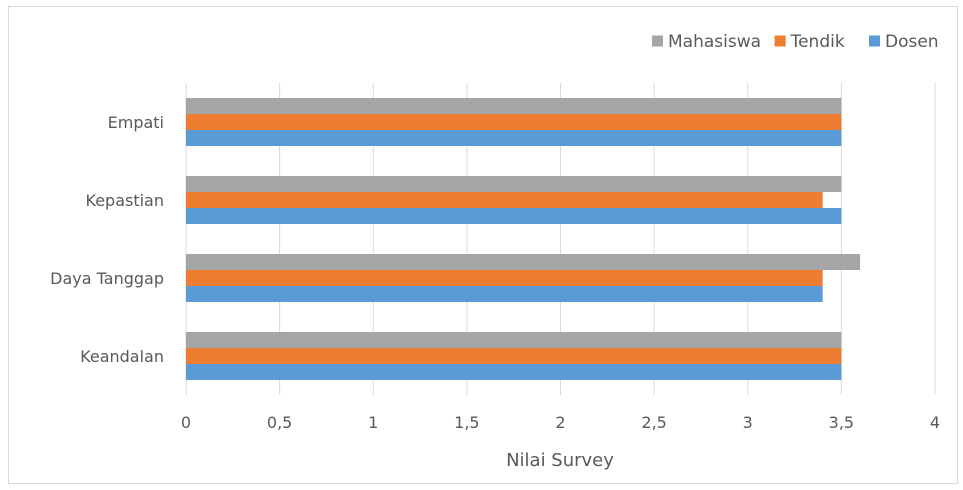 The width and height of the screenshot is (963, 490). What do you see at coordinates (107, 239) in the screenshot?
I see `category-labels: Keandalan Daya Tanggap Kepastian Empati` at bounding box center [107, 239].